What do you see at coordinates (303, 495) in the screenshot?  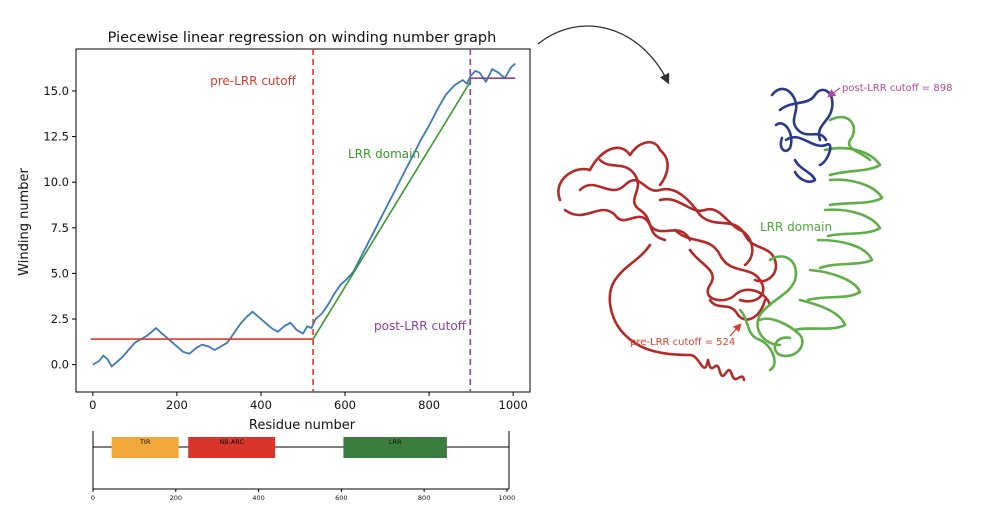 I see `domain-map-ticks: 0 200 400 600 800 1000` at bounding box center [303, 495].